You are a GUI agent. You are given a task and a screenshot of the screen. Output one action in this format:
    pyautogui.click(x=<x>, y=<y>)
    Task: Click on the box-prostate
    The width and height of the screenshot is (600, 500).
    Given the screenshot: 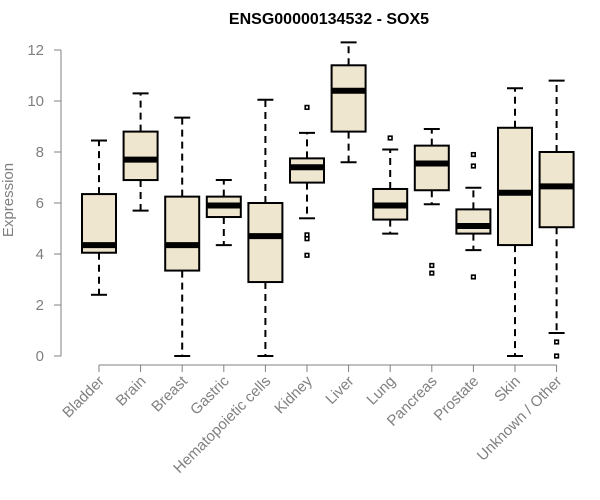 What is the action you would take?
    pyautogui.click(x=473, y=215)
    